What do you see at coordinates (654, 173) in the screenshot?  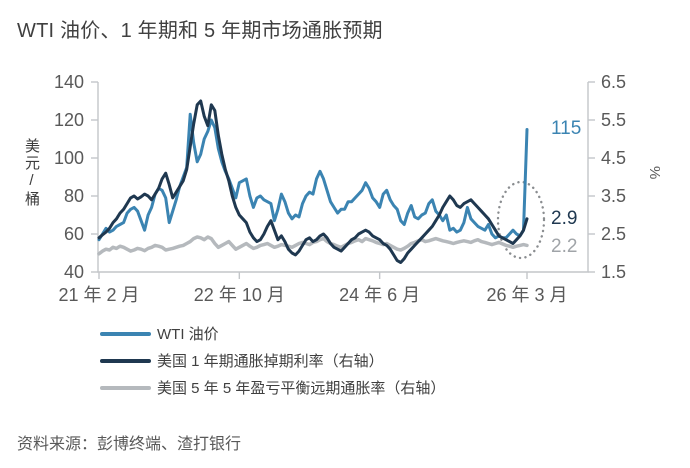 I see `right-axis-unit-label: %` at bounding box center [654, 173].